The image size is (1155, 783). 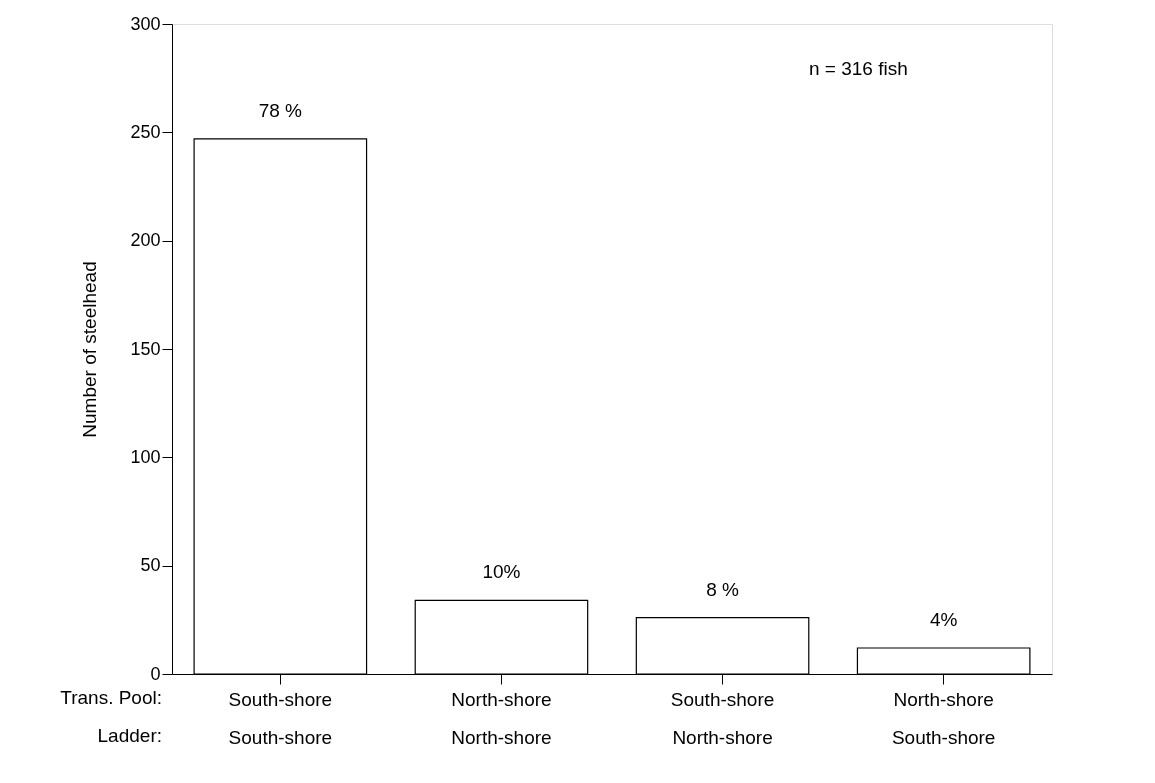 What do you see at coordinates (501, 572) in the screenshot?
I see `annotation: 10%` at bounding box center [501, 572].